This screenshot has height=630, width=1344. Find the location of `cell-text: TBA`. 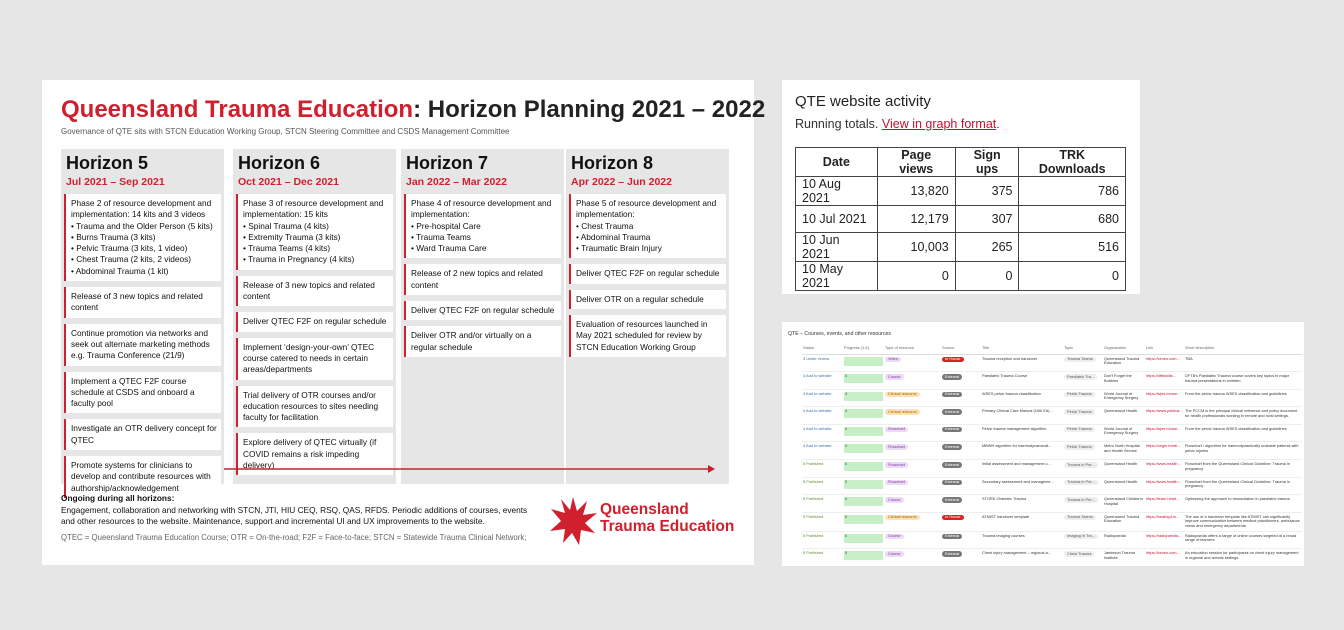

cell-text: TBA is located at coordinates (1189, 358).